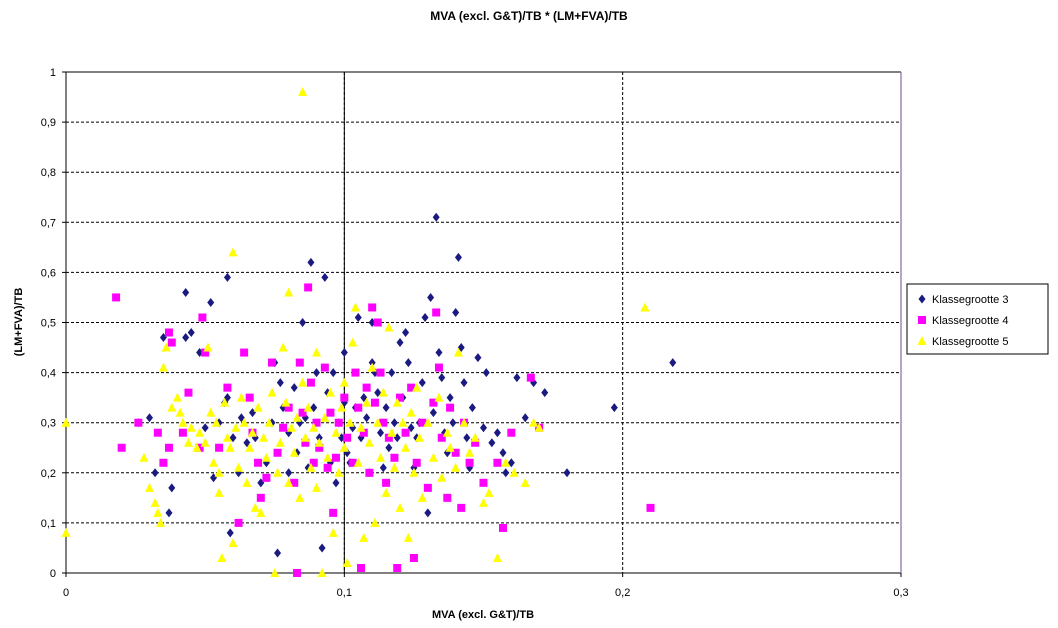 This screenshot has width=1058, height=628. Describe the element at coordinates (483, 615) in the screenshot. I see `x-axis-title: MVA (excl. G&T)/TB` at that location.